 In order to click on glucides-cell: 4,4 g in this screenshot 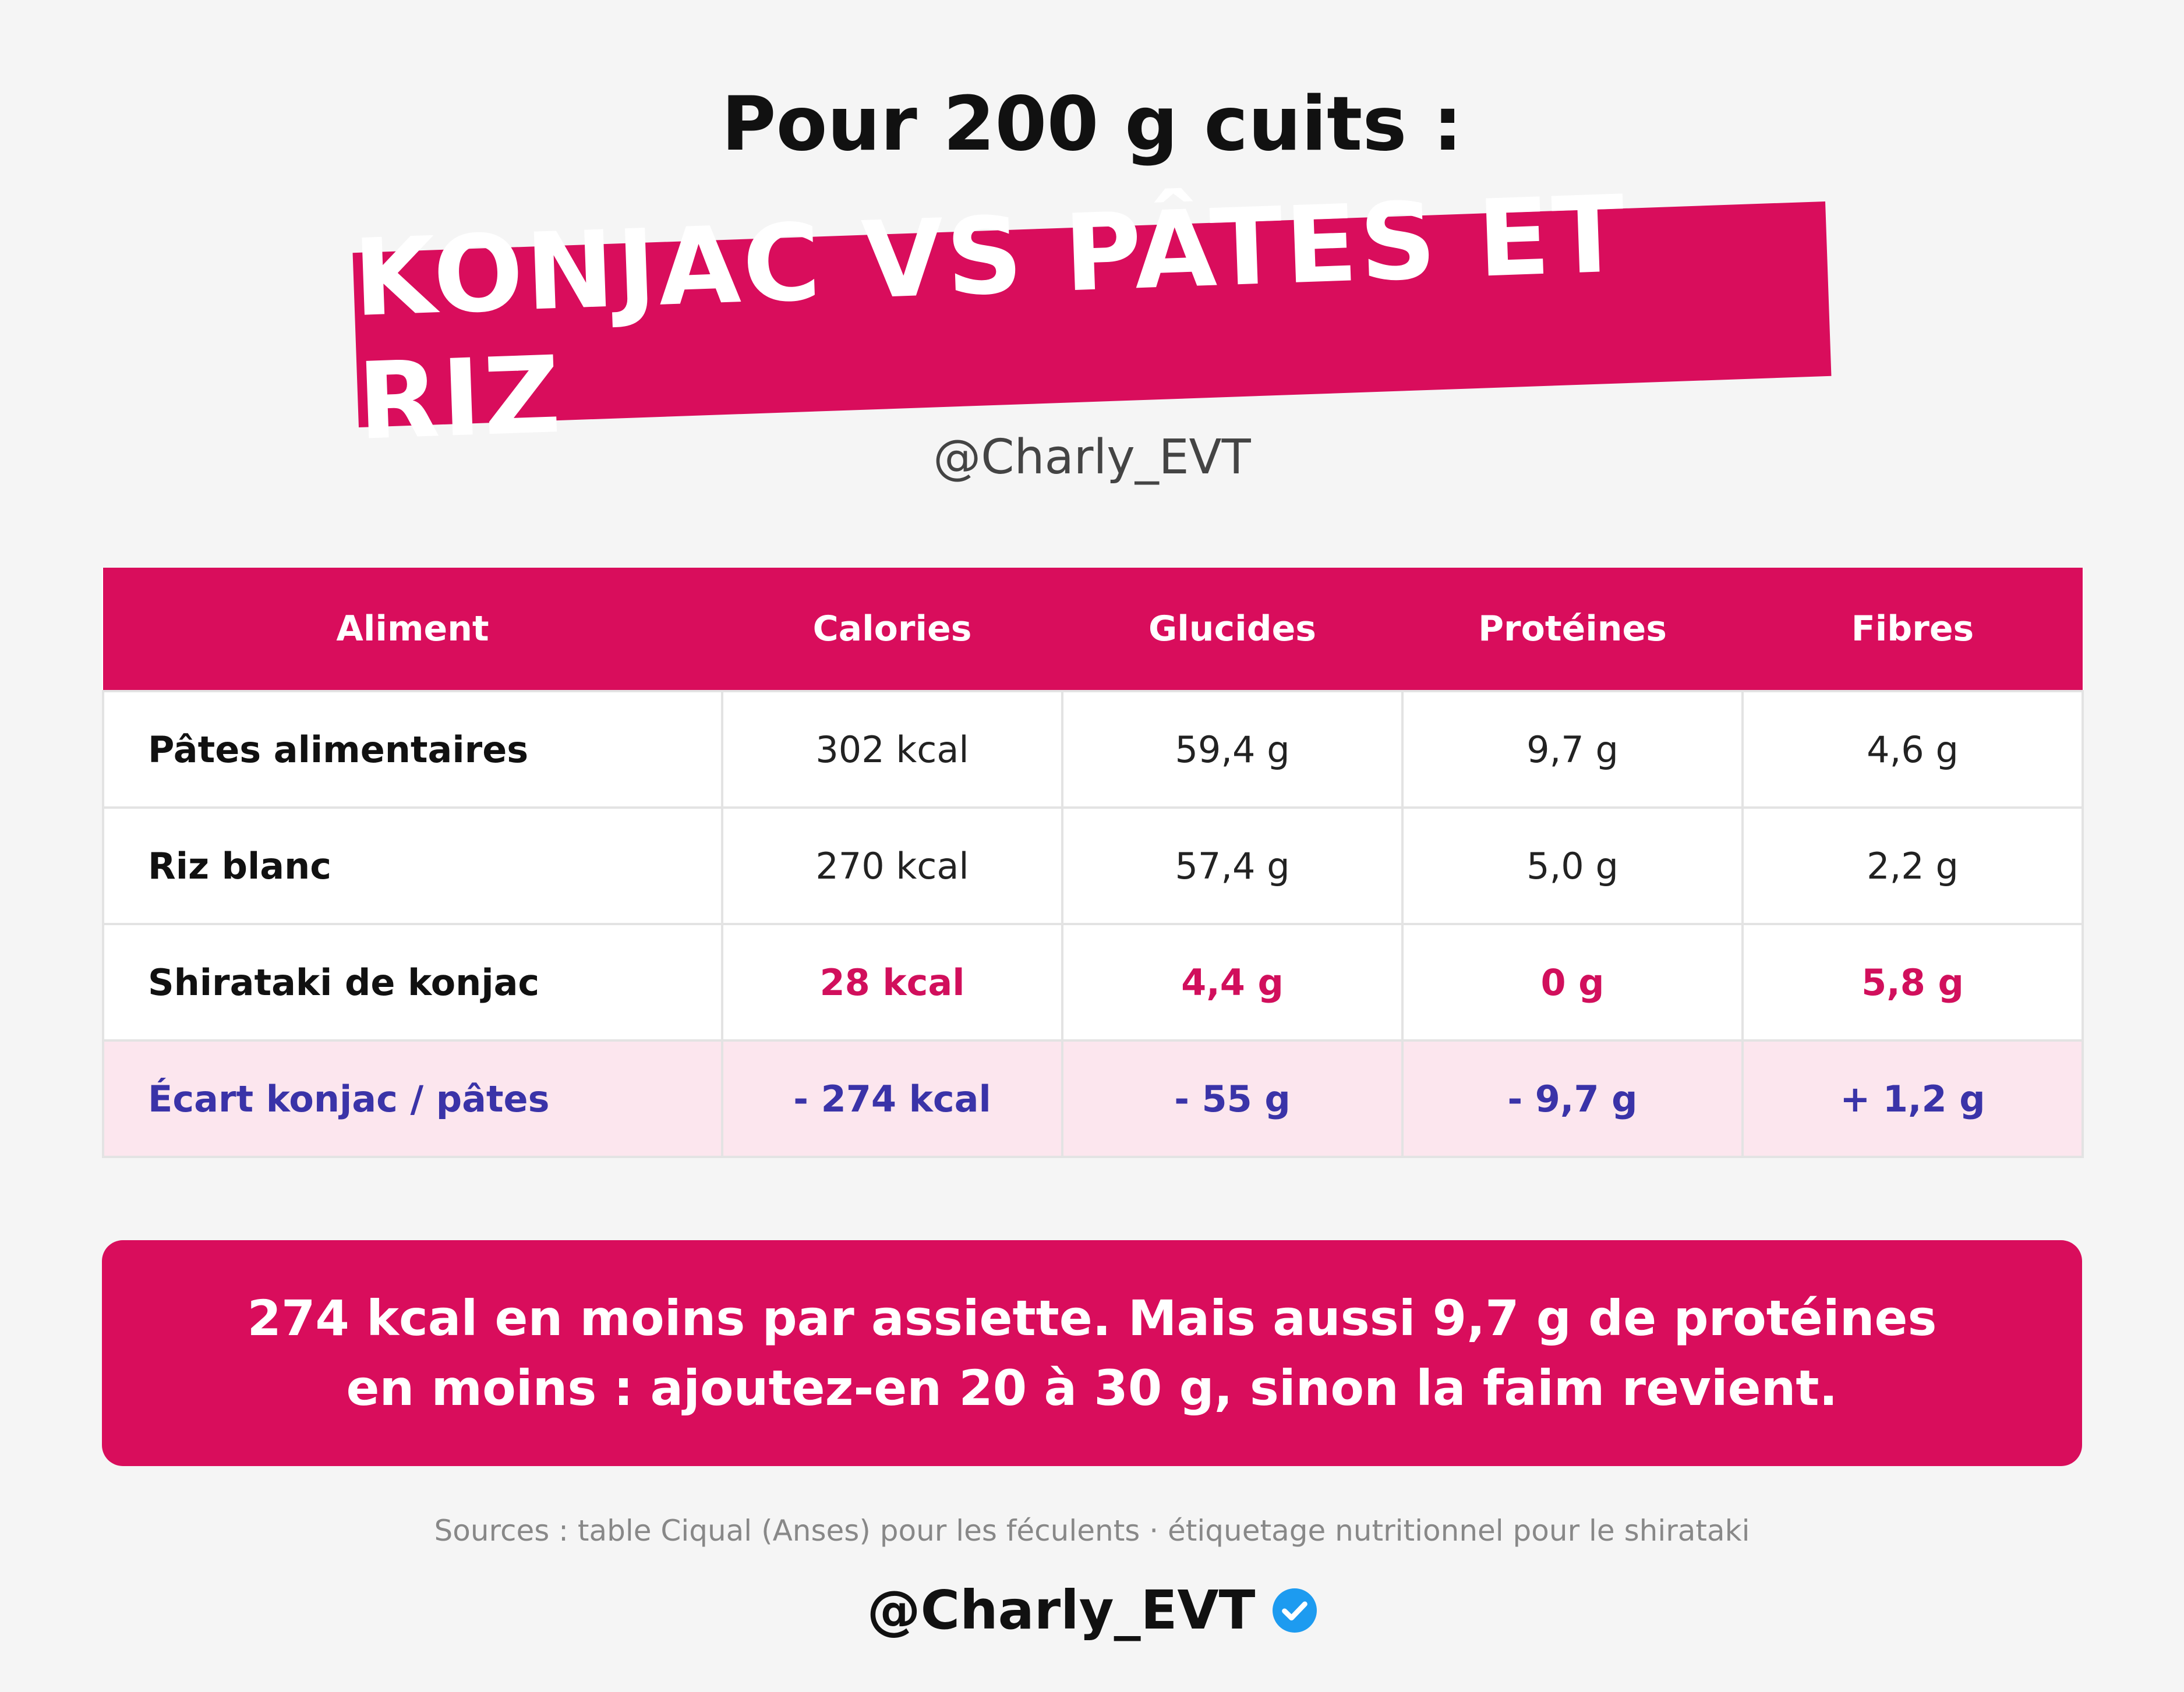, I will do `click(1232, 983)`.